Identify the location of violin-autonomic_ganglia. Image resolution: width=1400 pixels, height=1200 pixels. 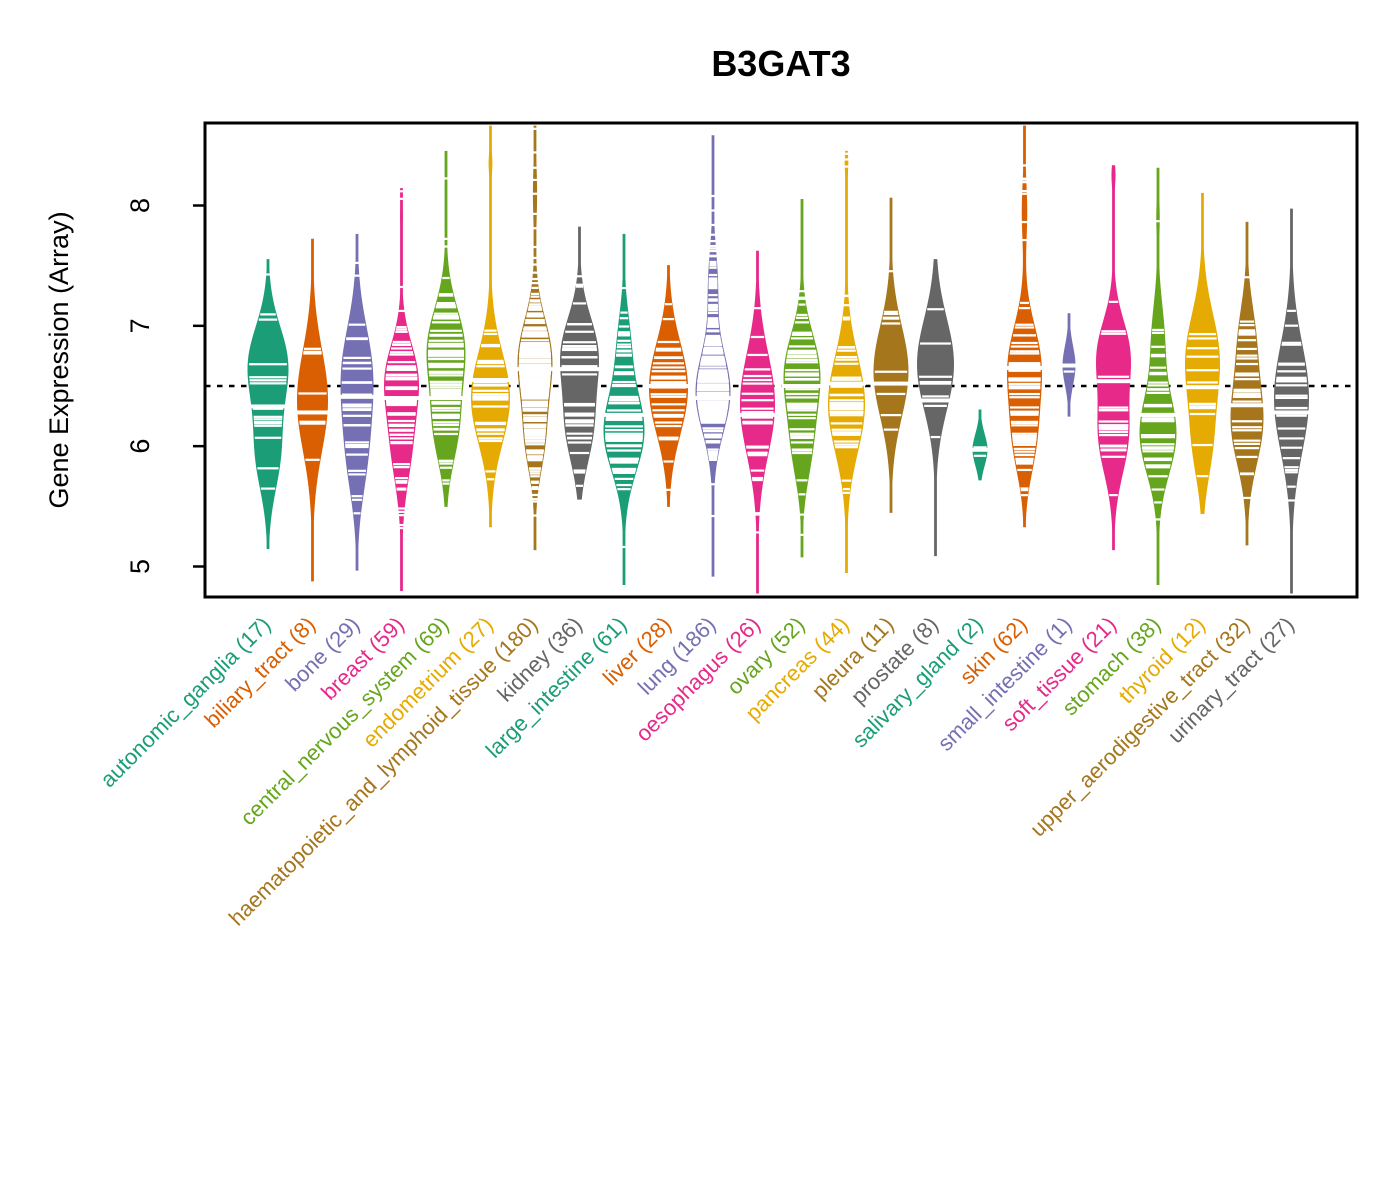
(268, 404).